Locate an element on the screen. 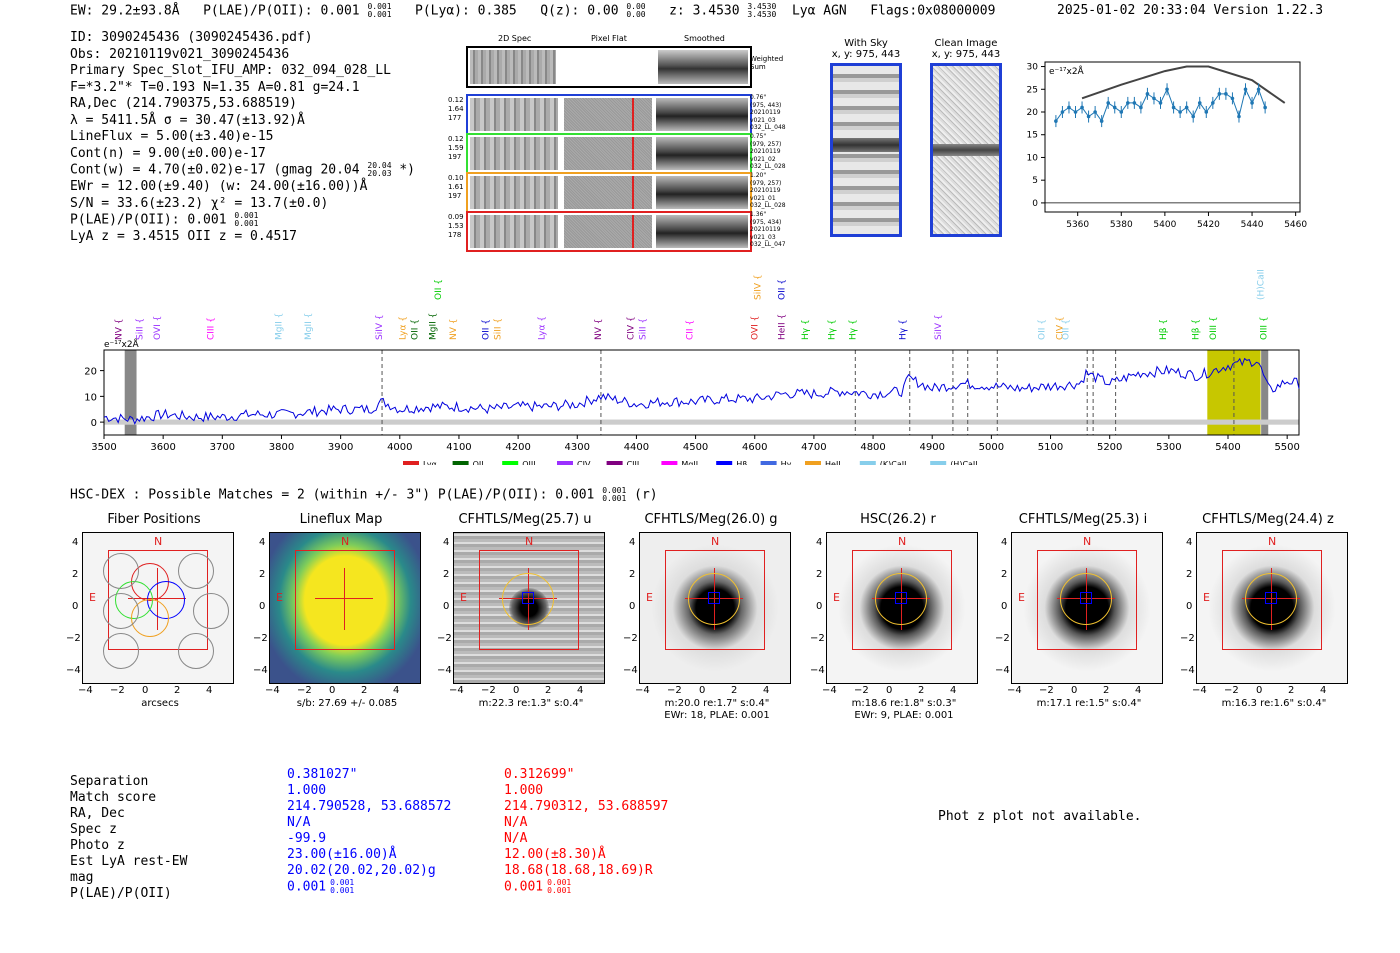 The width and height of the screenshot is (1400, 953). fiber-circle is located at coordinates (211, 611).